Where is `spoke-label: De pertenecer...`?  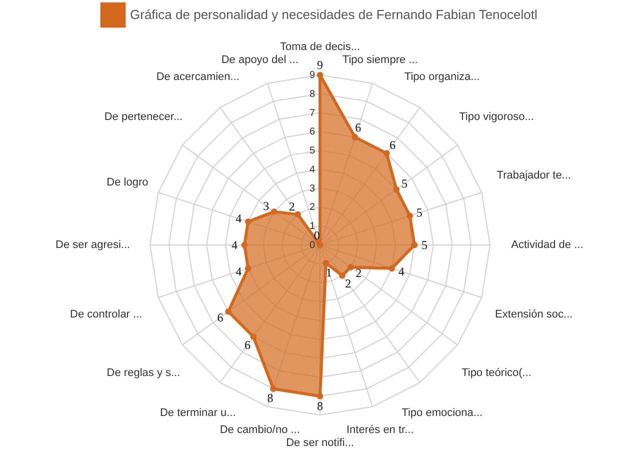 spoke-label: De pertenecer... is located at coordinates (143, 116).